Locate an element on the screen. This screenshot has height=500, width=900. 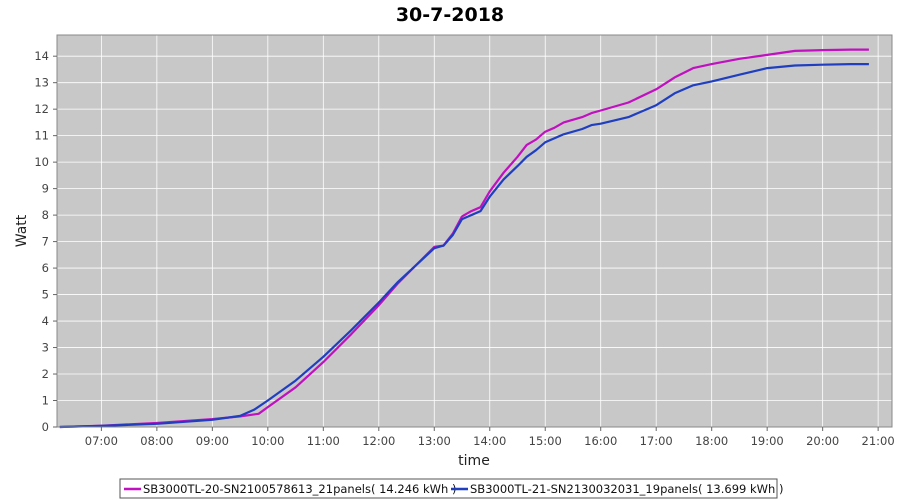
y-tick-label: 1 is located at coordinates (45, 401).